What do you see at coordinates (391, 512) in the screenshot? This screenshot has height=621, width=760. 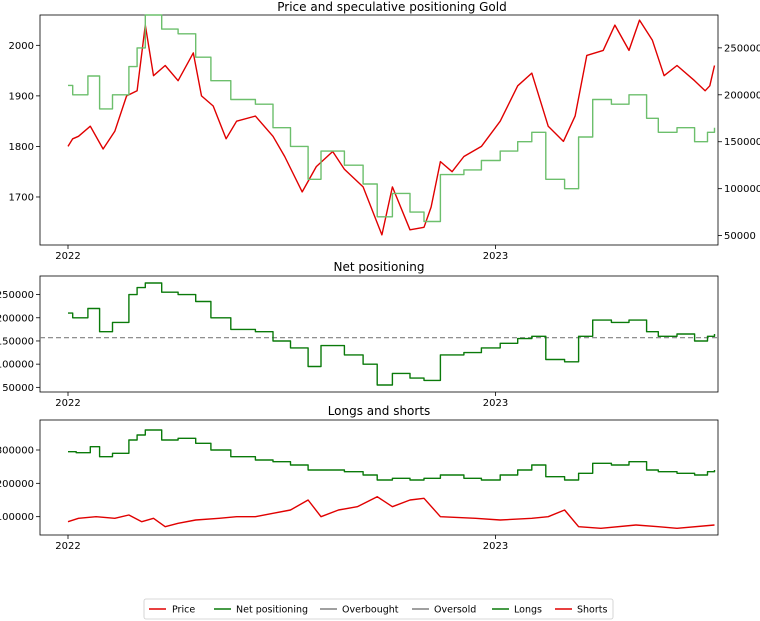 I see `series-line-shorts` at bounding box center [391, 512].